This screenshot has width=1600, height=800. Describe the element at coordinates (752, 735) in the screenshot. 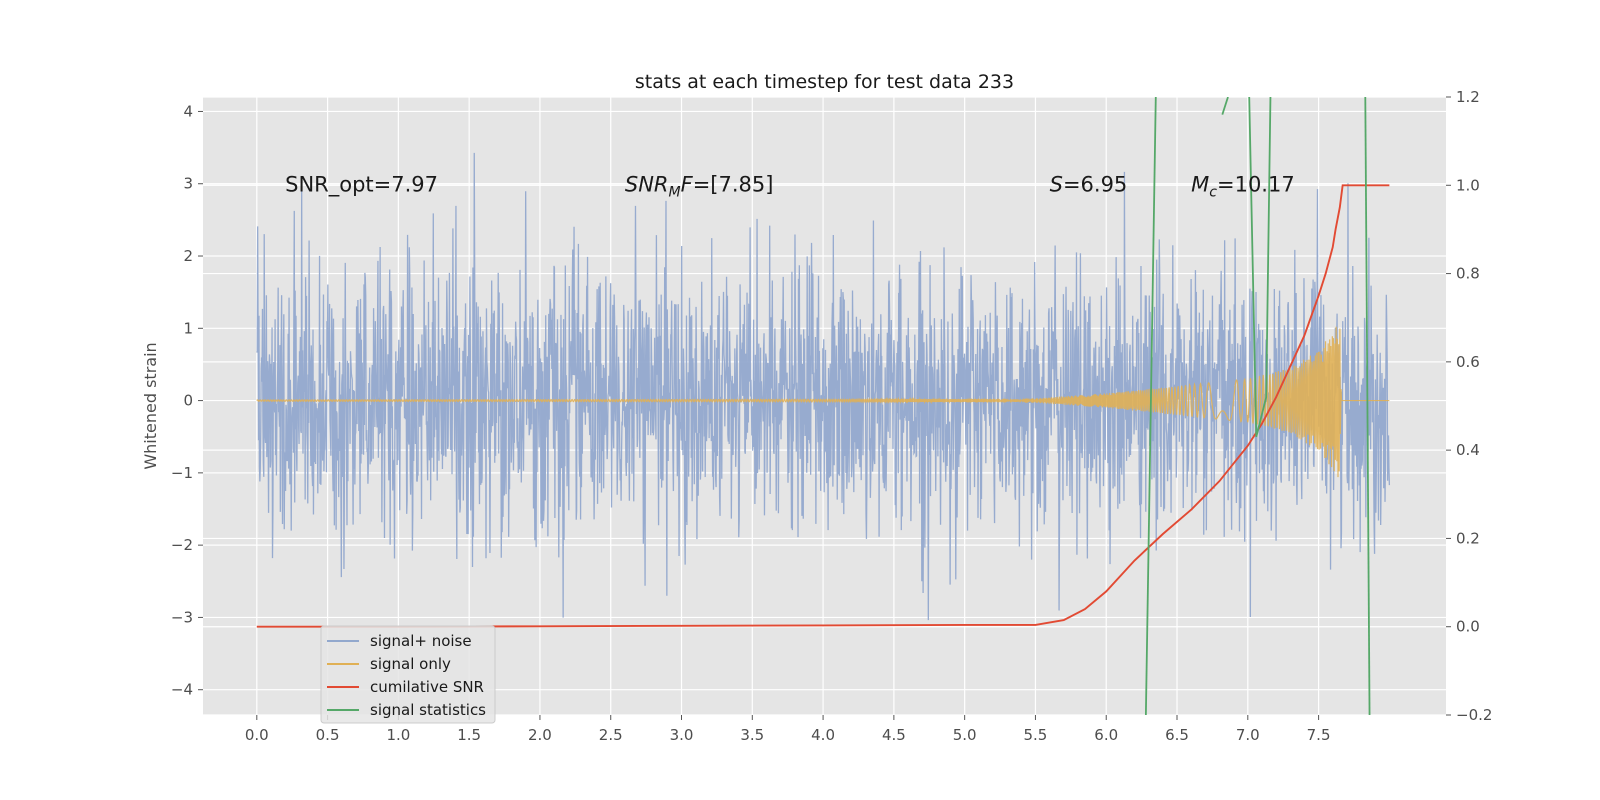

I see `x-tick-label: 3.5` at that location.